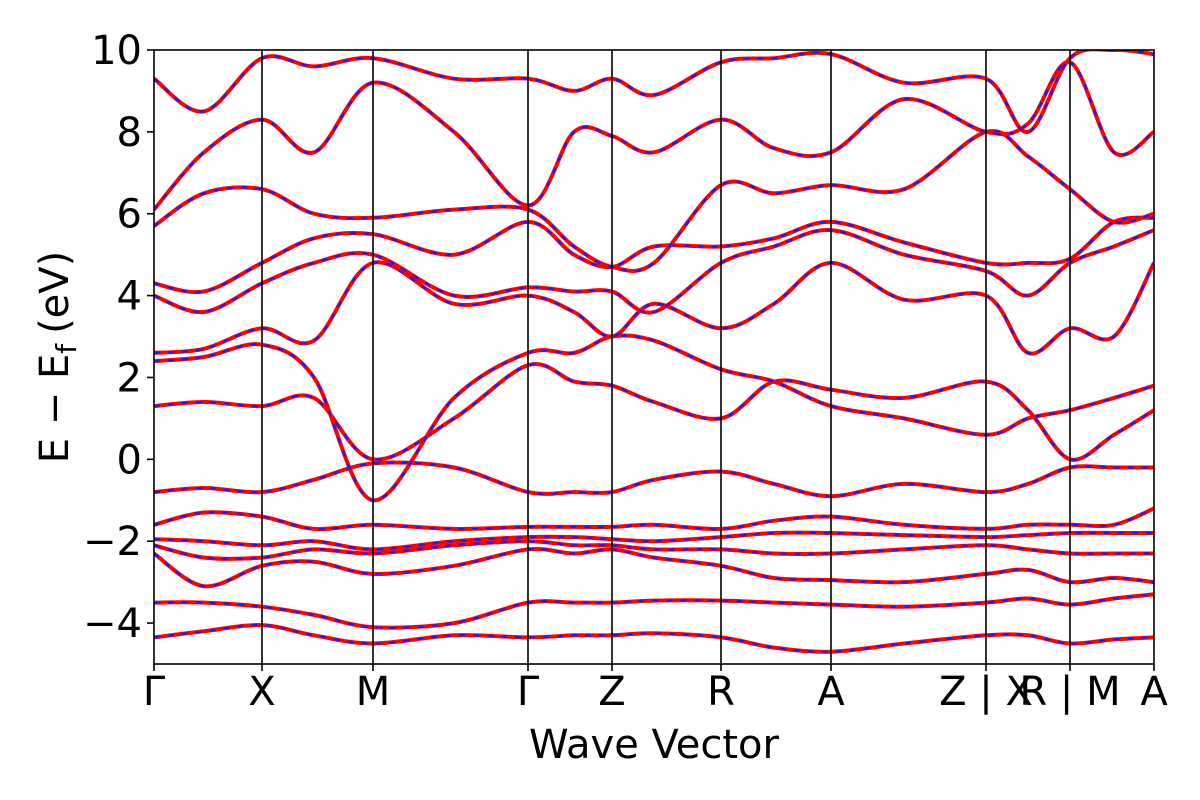  I want to click on band-2-dashed, so click(654, 611).